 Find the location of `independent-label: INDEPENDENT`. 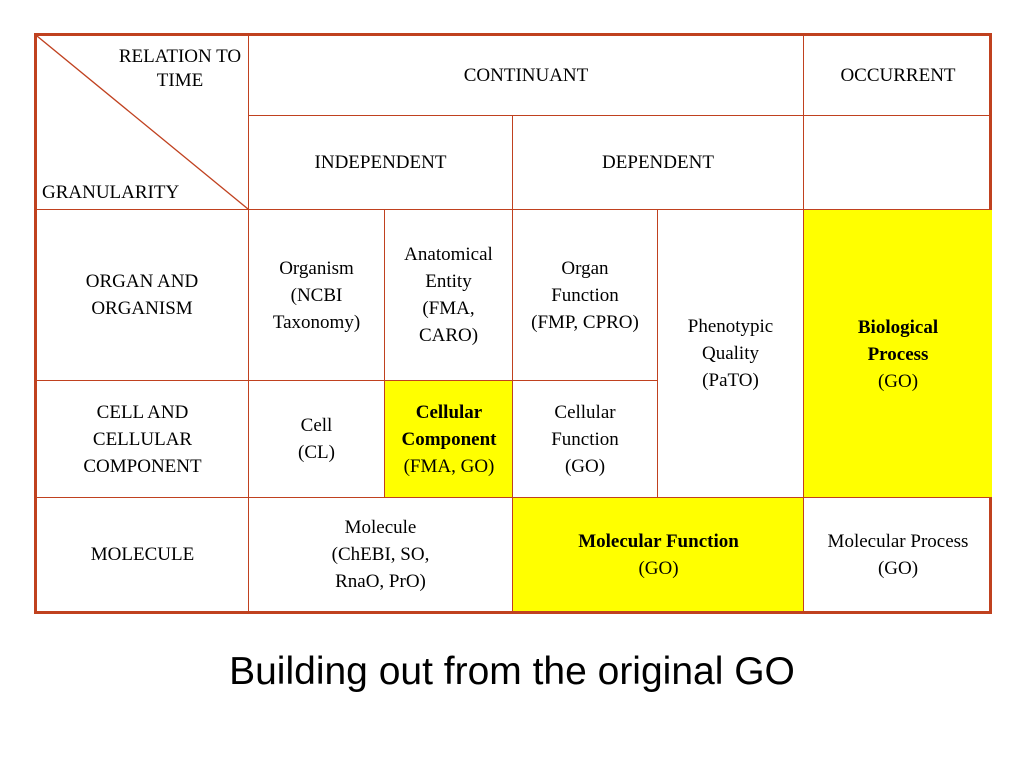

independent-label: INDEPENDENT is located at coordinates (380, 162).